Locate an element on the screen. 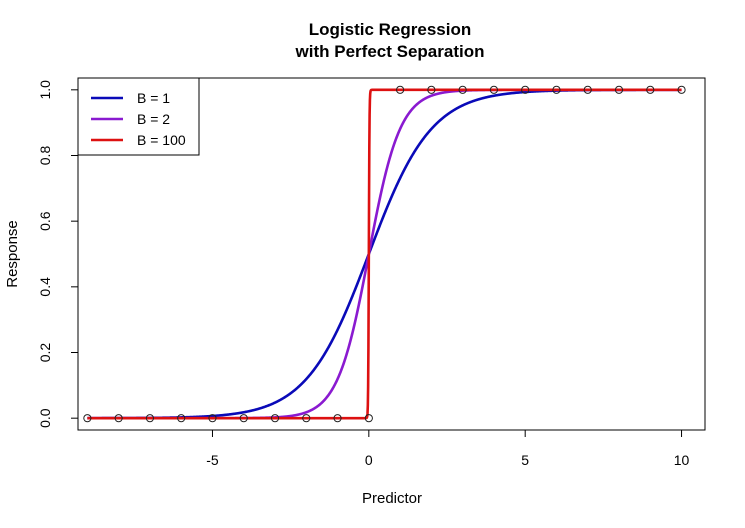  chart-title: Logistic Regression is located at coordinates (390, 29).